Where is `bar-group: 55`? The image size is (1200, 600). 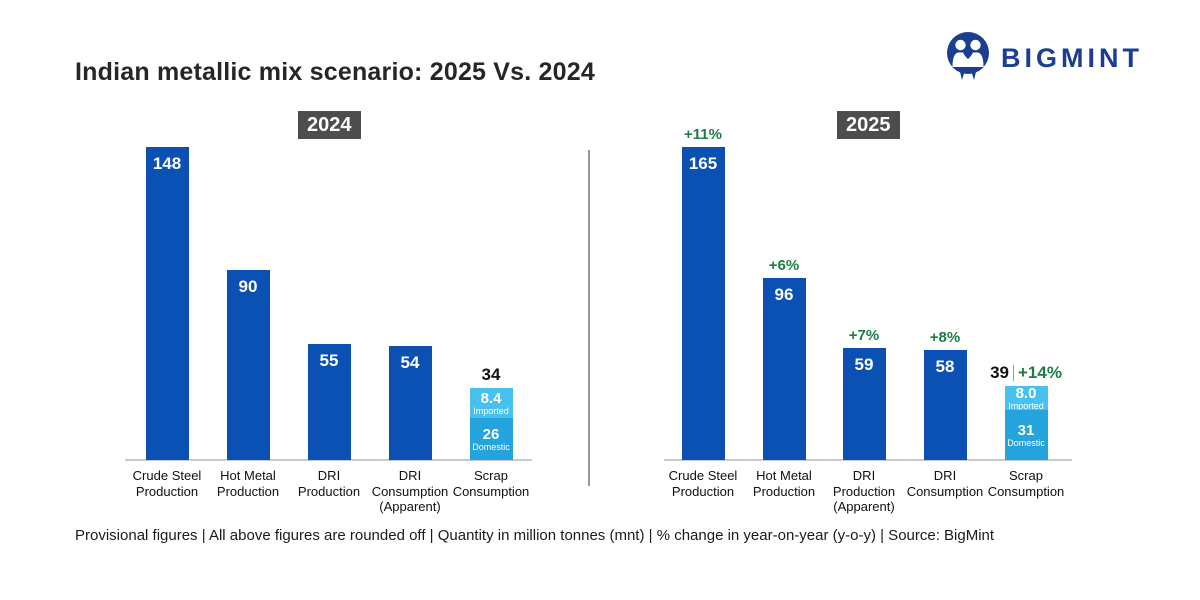 bar-group: 55 is located at coordinates (329, 402).